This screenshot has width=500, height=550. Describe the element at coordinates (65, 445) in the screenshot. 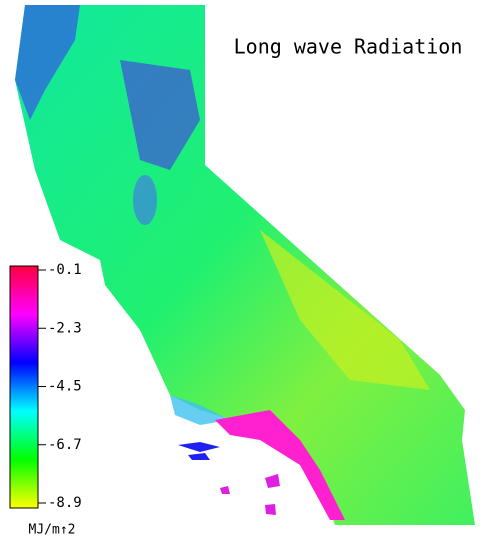

I see `tick-label: -6.7` at that location.